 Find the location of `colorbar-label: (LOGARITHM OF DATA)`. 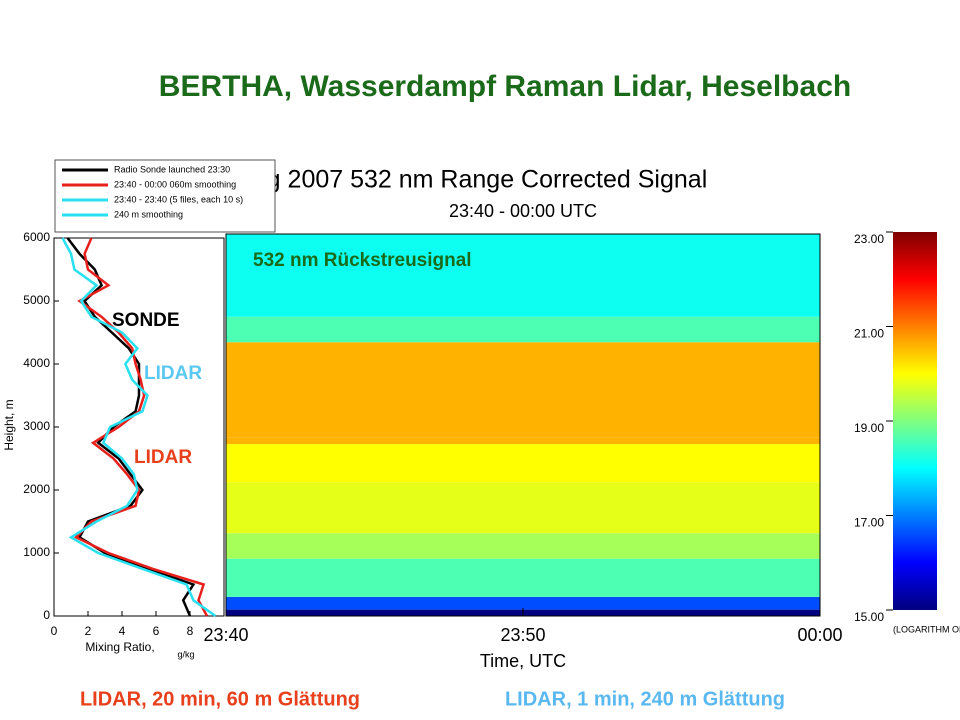

colorbar-label: (LOGARITHM OF DATA) is located at coordinates (926, 629).